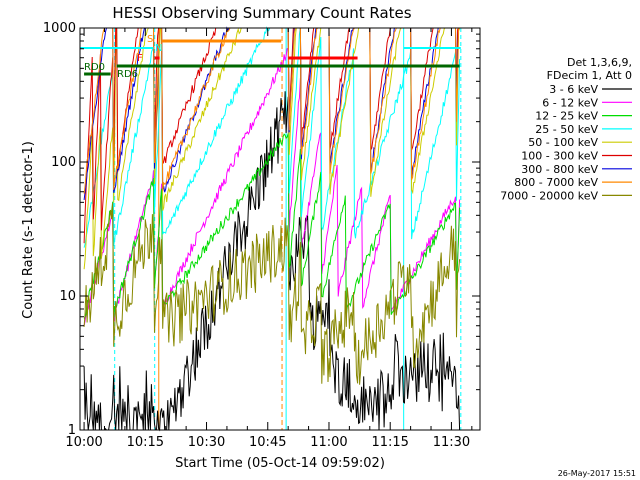 The height and width of the screenshot is (480, 640). What do you see at coordinates (328, 442) in the screenshot?
I see `x-tick-label-4: 11:00` at bounding box center [328, 442].